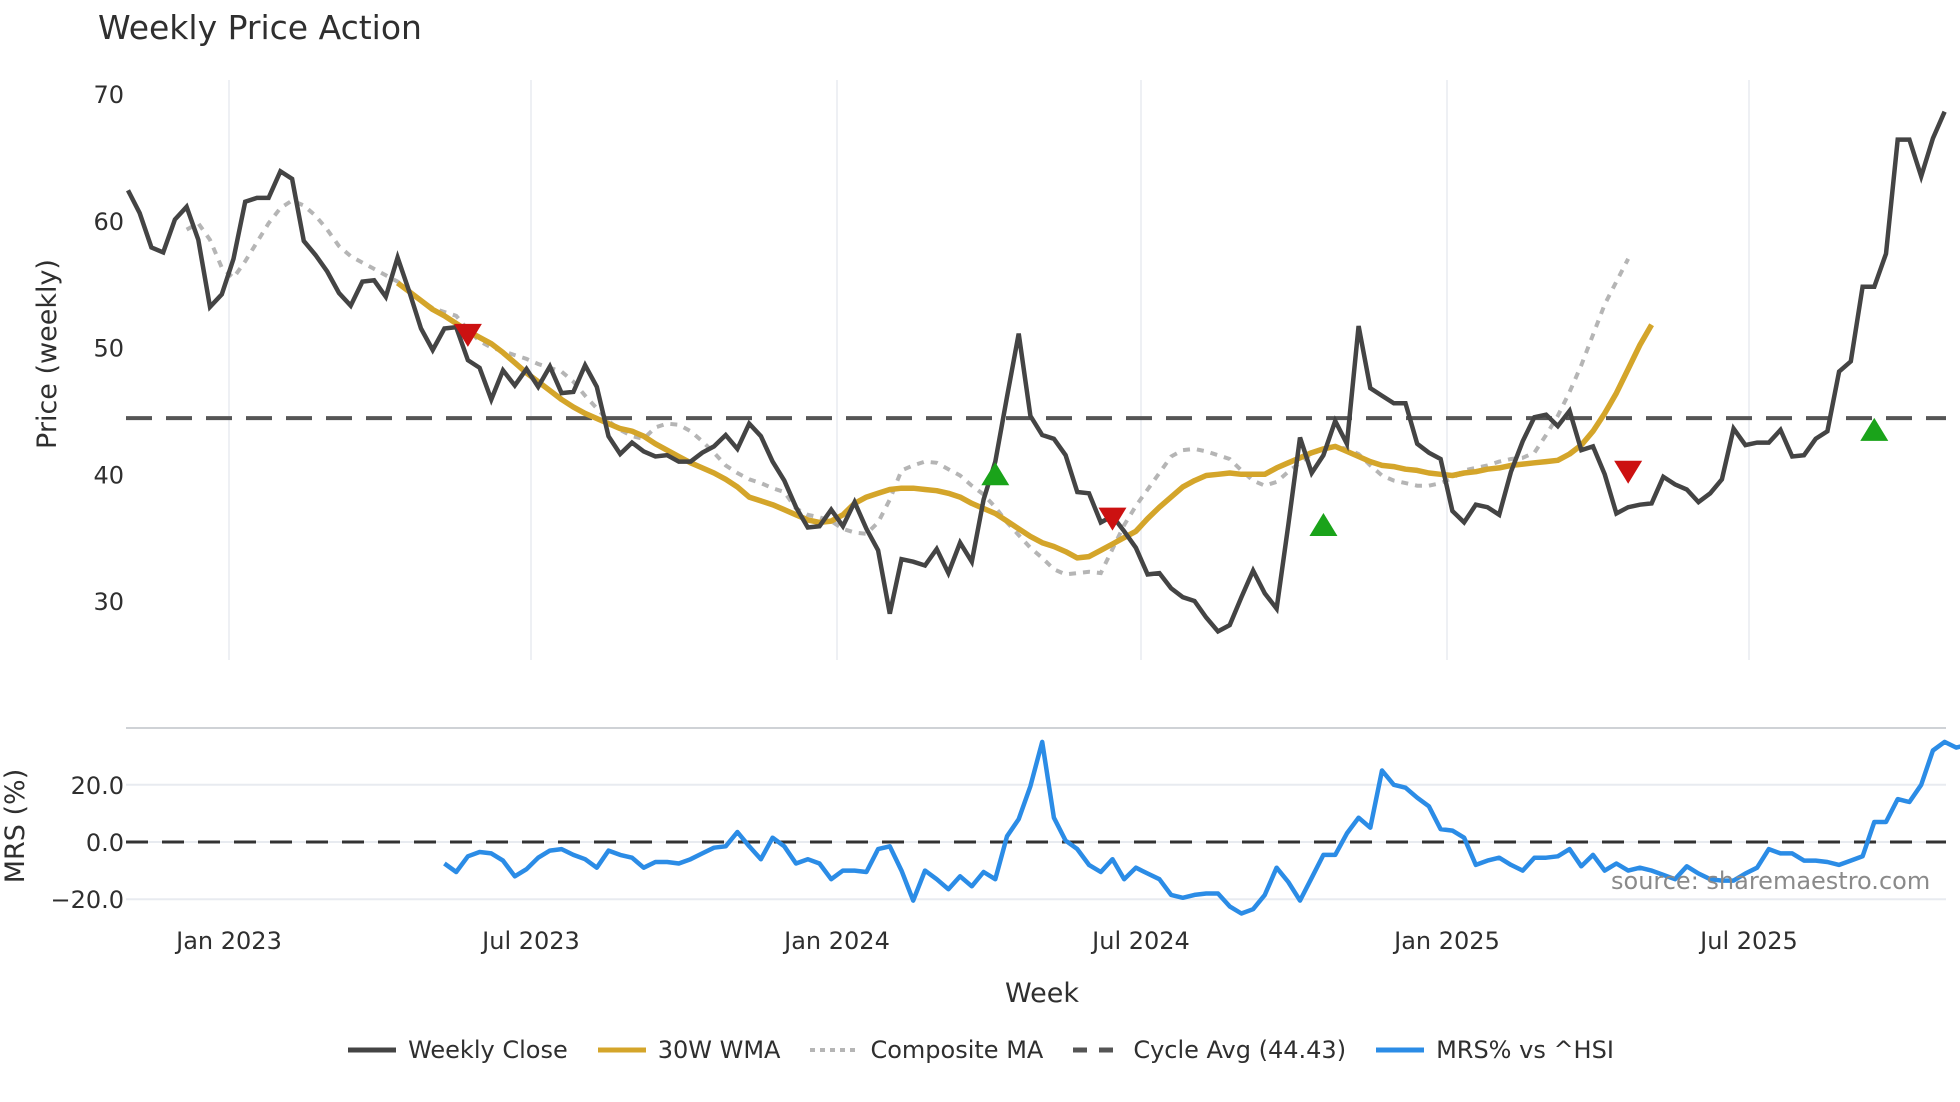  Describe the element at coordinates (1748, 941) in the screenshot. I see `x-tick: Jul 2025` at that location.